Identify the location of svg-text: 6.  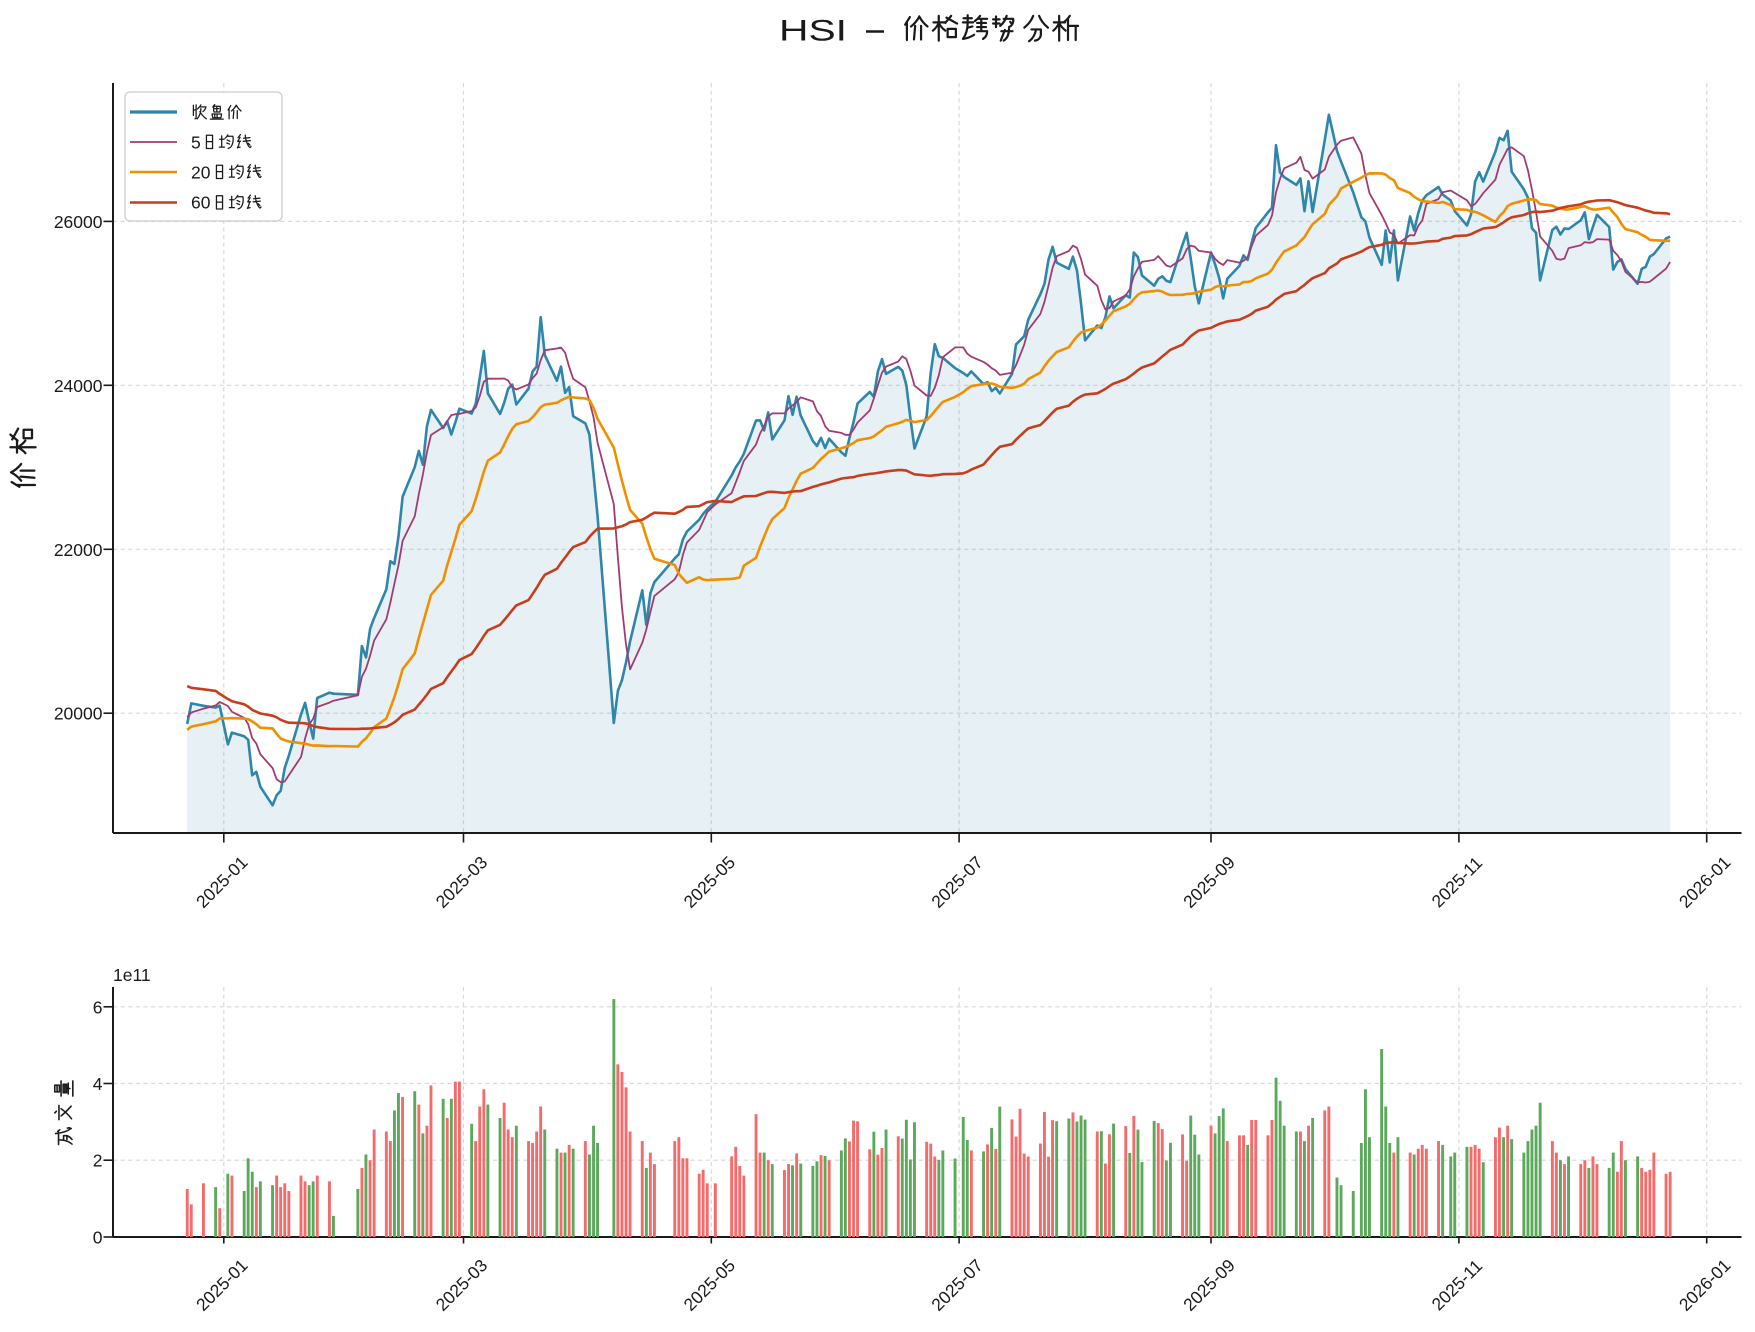
(98, 1007).